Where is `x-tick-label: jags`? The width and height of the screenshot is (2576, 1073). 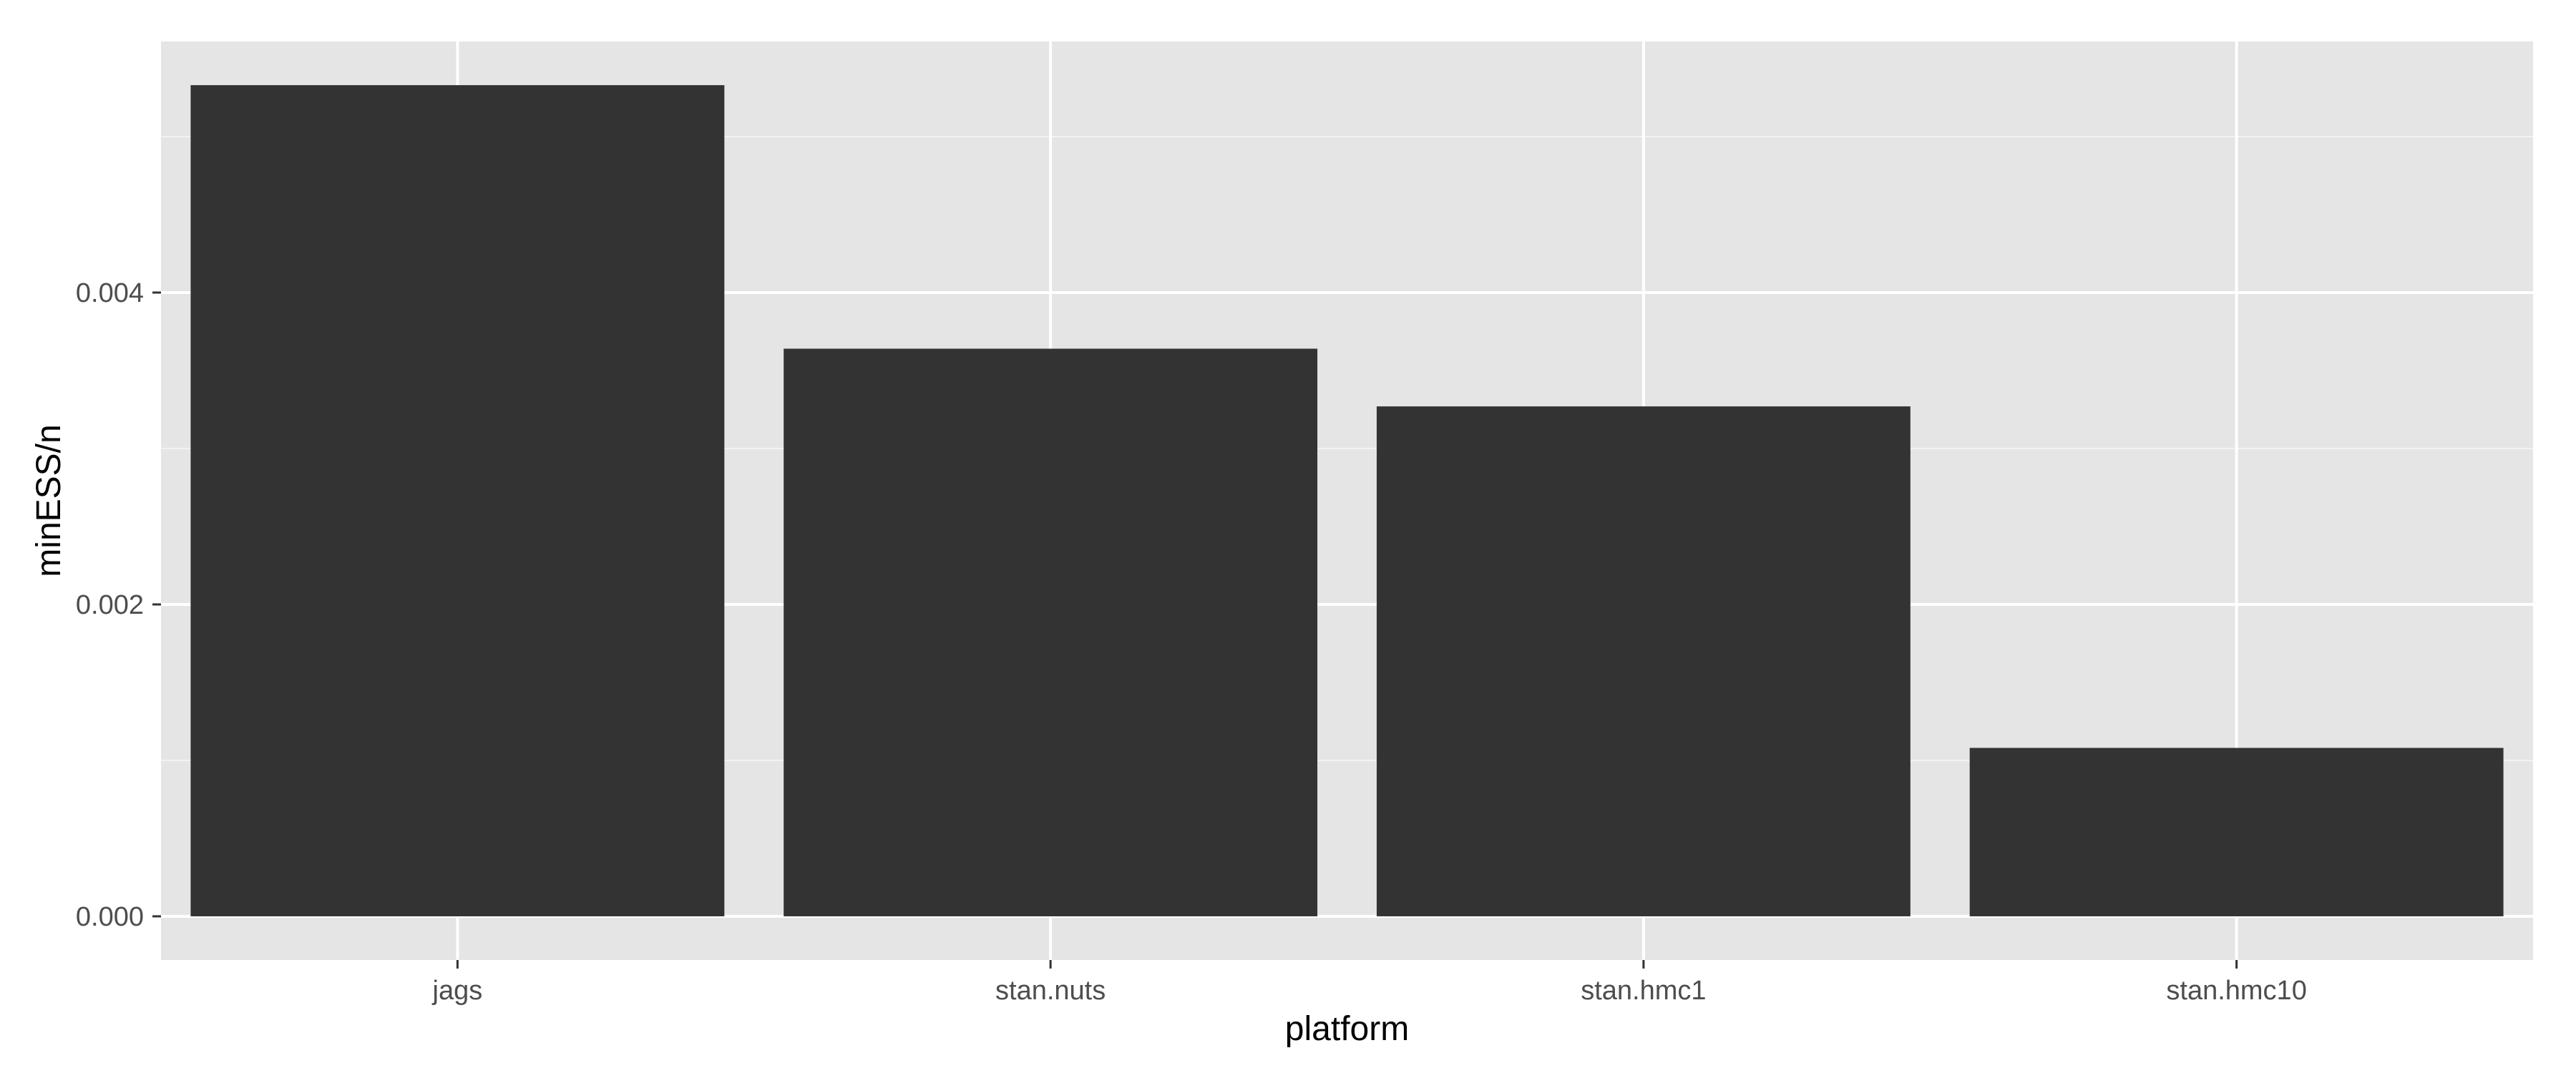 x-tick-label: jags is located at coordinates (457, 991).